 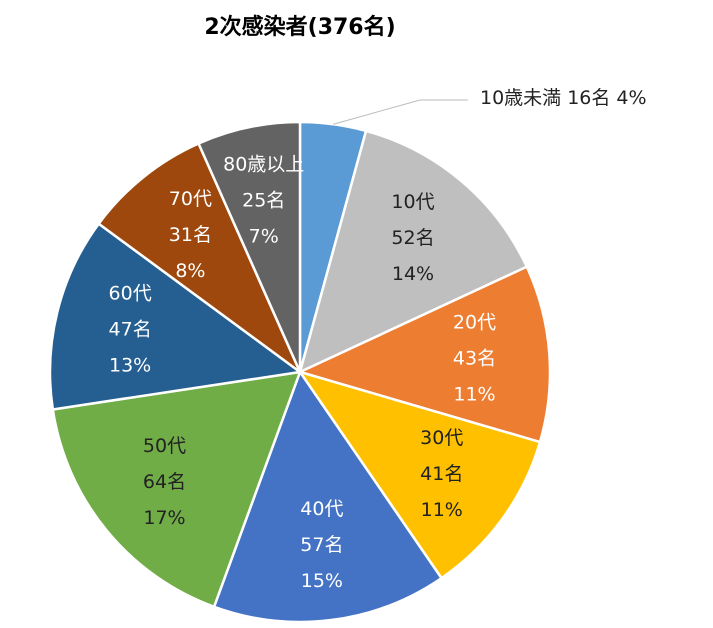 What do you see at coordinates (520, 98) in the screenshot?
I see `label-part: 10歳未満` at bounding box center [520, 98].